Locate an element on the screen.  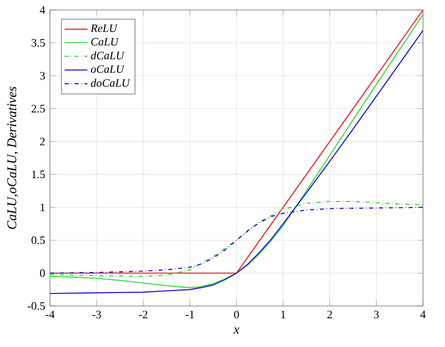
x-tick-label: 3 is located at coordinates (376, 314).